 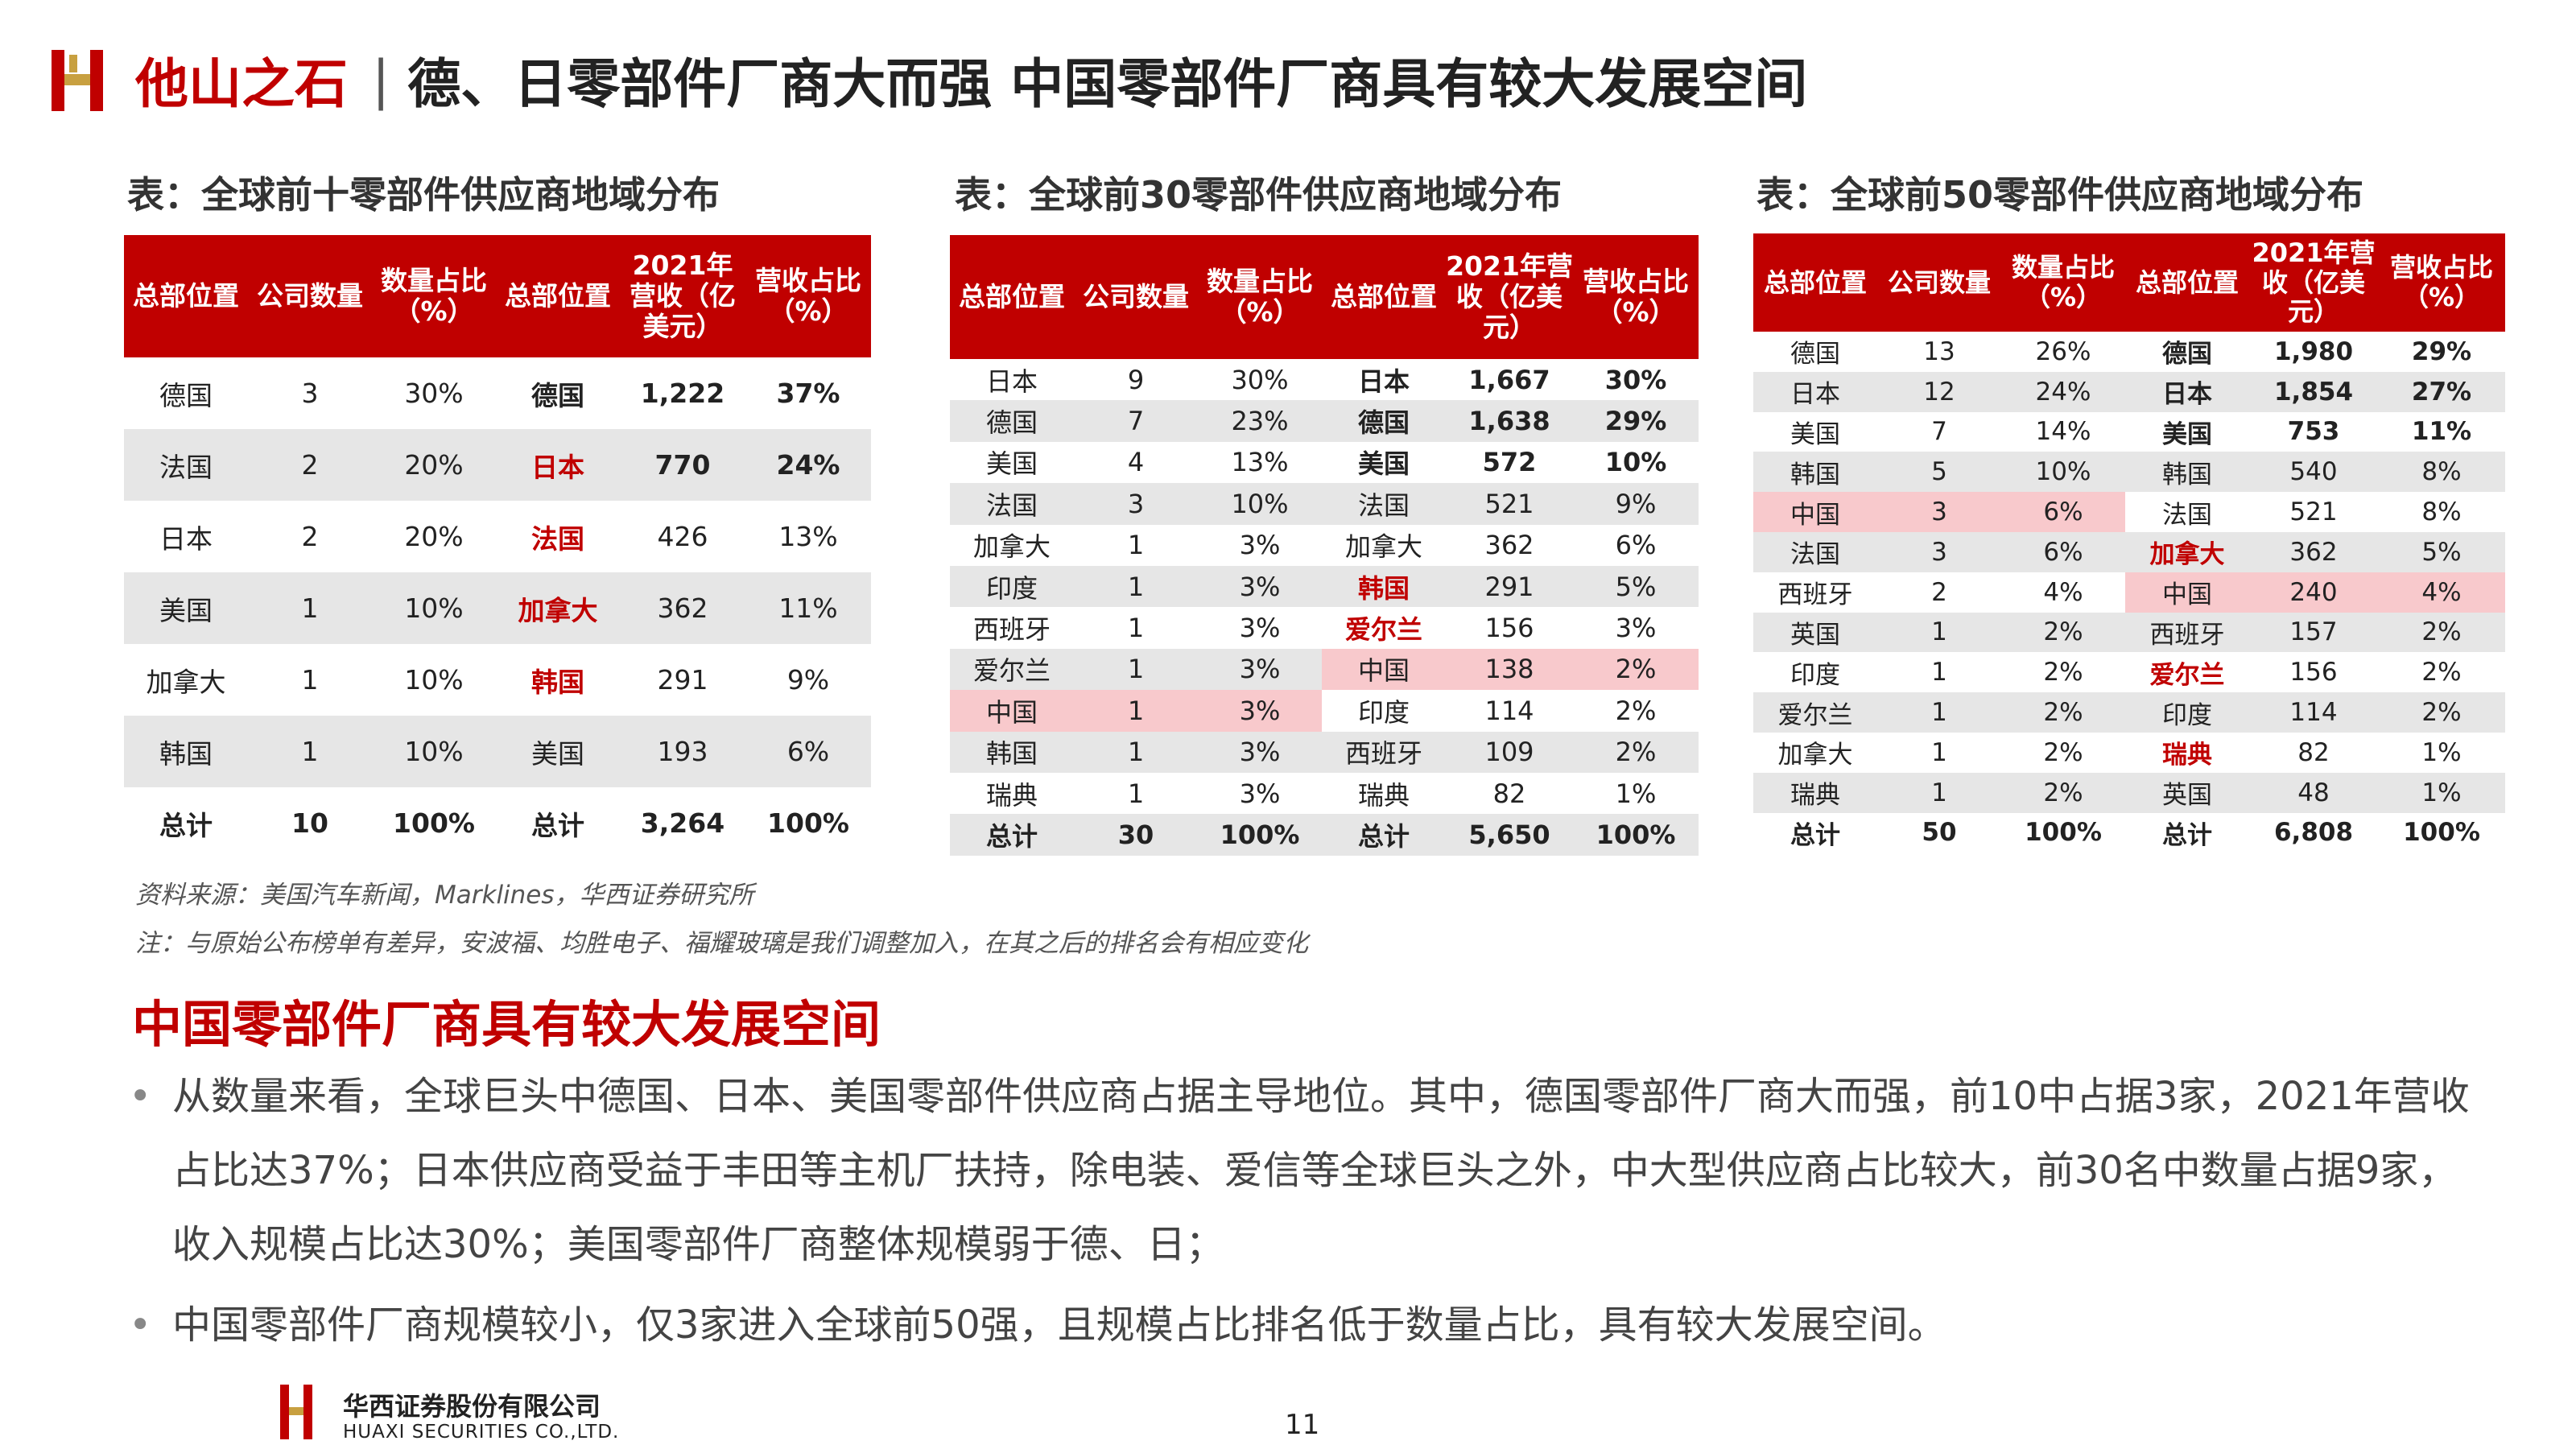 What do you see at coordinates (2313, 832) in the screenshot?
I see `table-cell: 6,808` at bounding box center [2313, 832].